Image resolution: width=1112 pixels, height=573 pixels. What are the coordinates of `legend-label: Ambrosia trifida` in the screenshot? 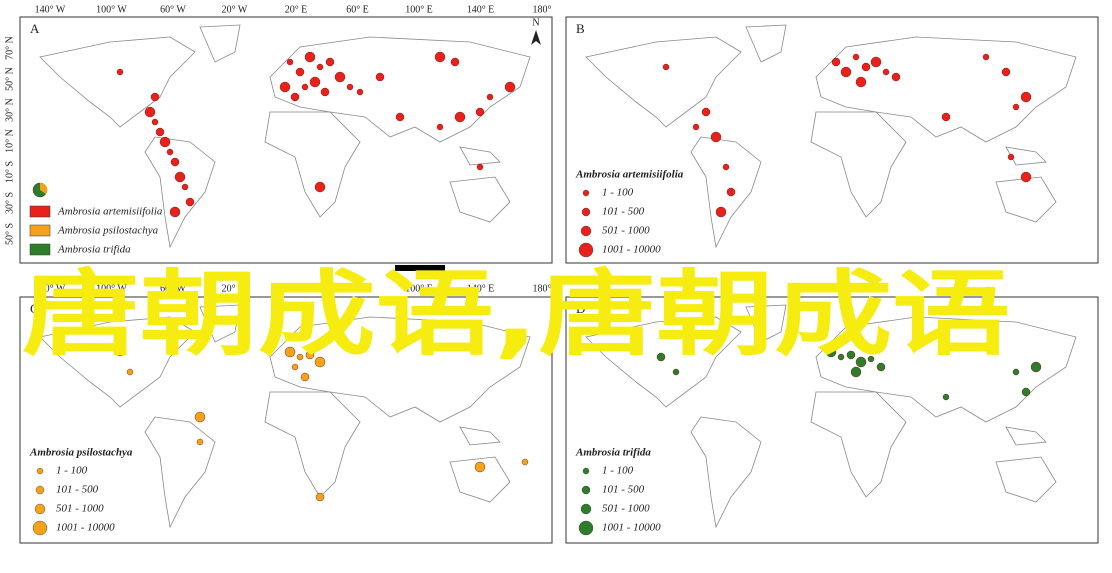 It's located at (94, 250).